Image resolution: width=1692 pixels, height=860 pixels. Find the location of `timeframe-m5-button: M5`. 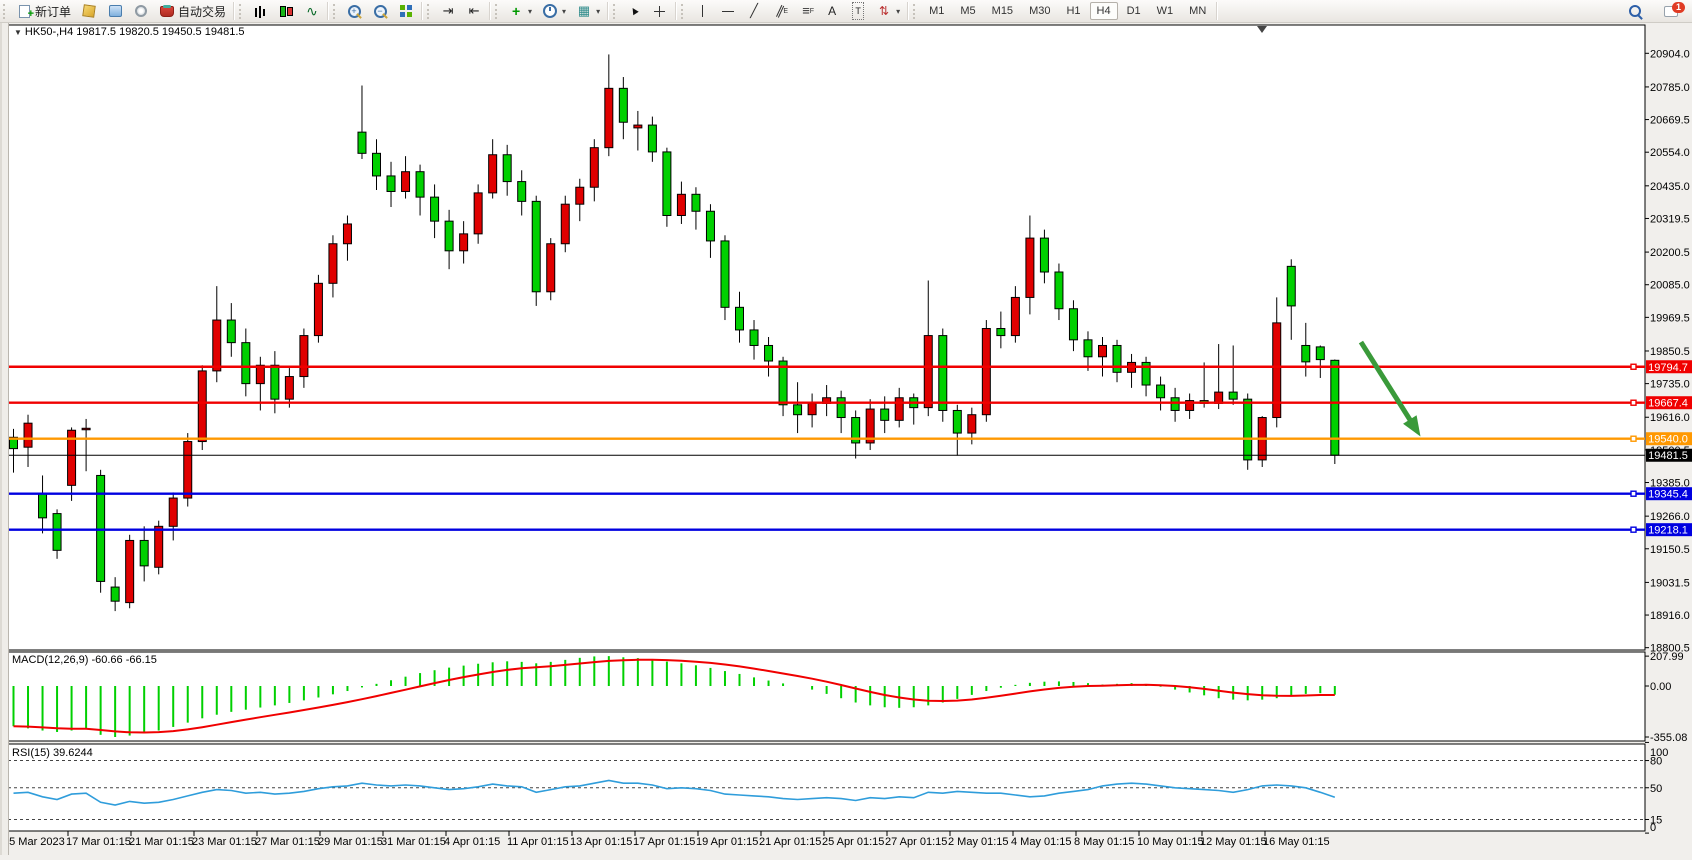

timeframe-m5-button: M5 is located at coordinates (968, 11).